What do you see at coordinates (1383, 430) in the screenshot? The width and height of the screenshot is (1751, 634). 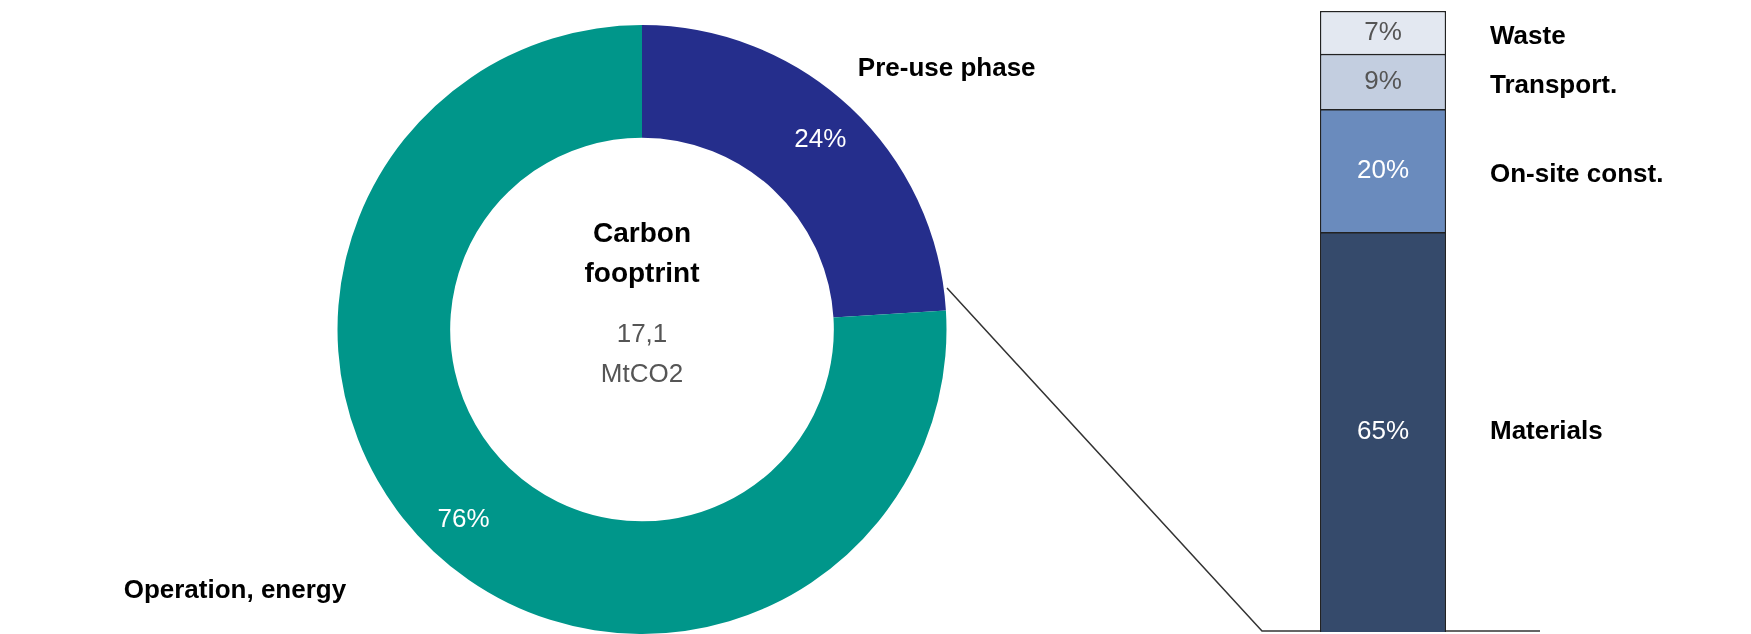 I see `data-label: 65%` at bounding box center [1383, 430].